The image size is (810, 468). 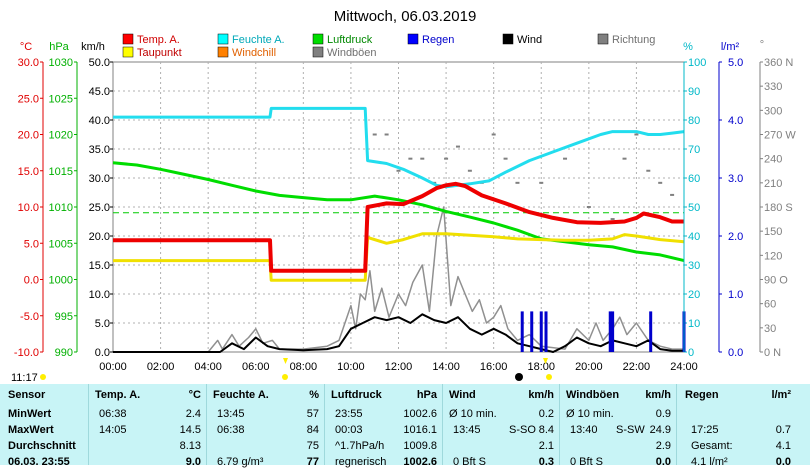 I want to click on humidity-tick-label: 100, so click(x=697, y=63).